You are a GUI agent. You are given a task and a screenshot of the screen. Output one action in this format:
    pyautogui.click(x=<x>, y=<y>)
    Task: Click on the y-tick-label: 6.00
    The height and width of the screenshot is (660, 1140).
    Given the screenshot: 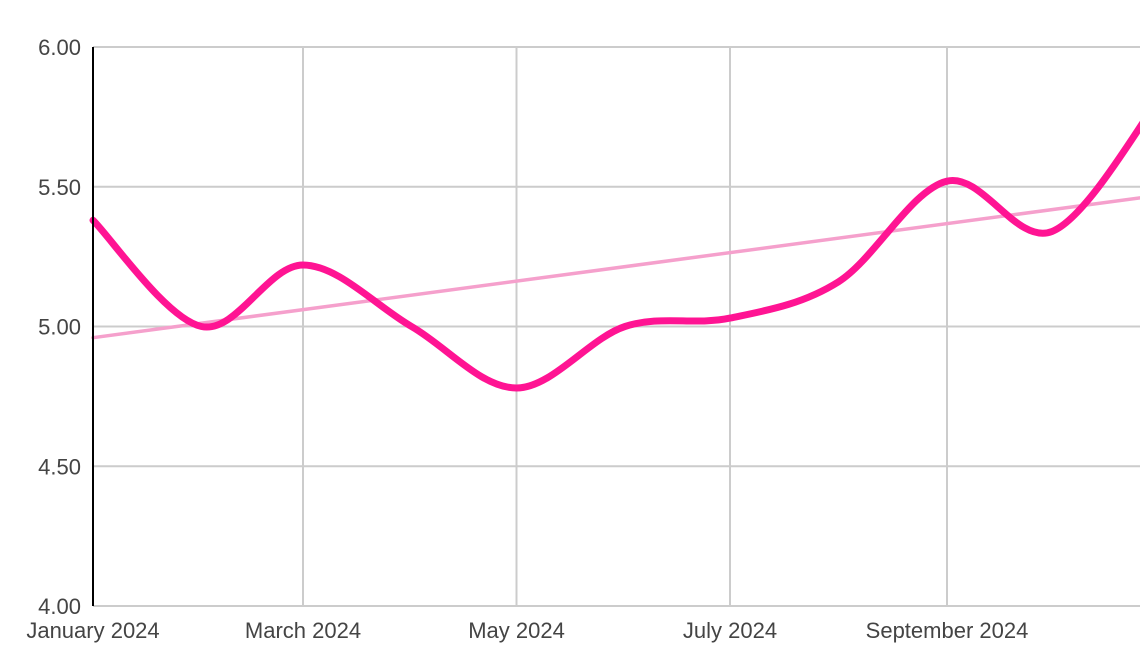 What is the action you would take?
    pyautogui.click(x=59, y=47)
    